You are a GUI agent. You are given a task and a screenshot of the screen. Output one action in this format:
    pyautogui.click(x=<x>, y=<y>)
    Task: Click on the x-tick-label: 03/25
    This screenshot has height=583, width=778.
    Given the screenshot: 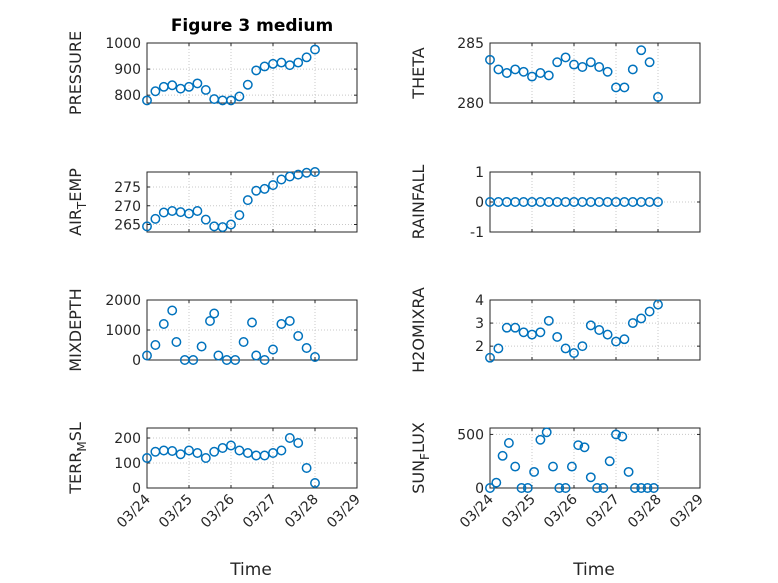 What is the action you would take?
    pyautogui.click(x=176, y=512)
    